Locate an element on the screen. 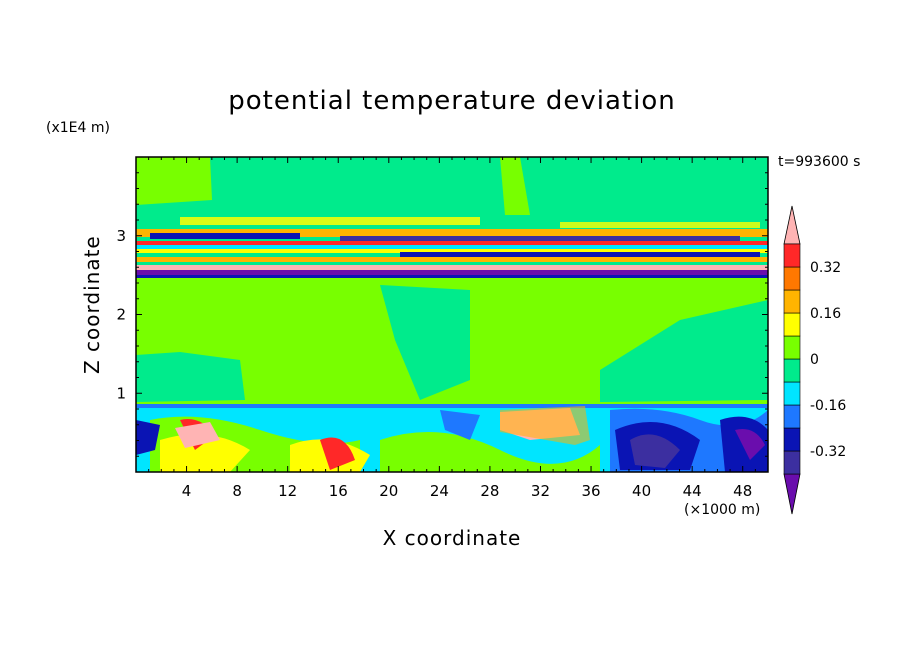 This screenshot has width=904, height=654. colorbar-label: -0.16 is located at coordinates (828, 406).